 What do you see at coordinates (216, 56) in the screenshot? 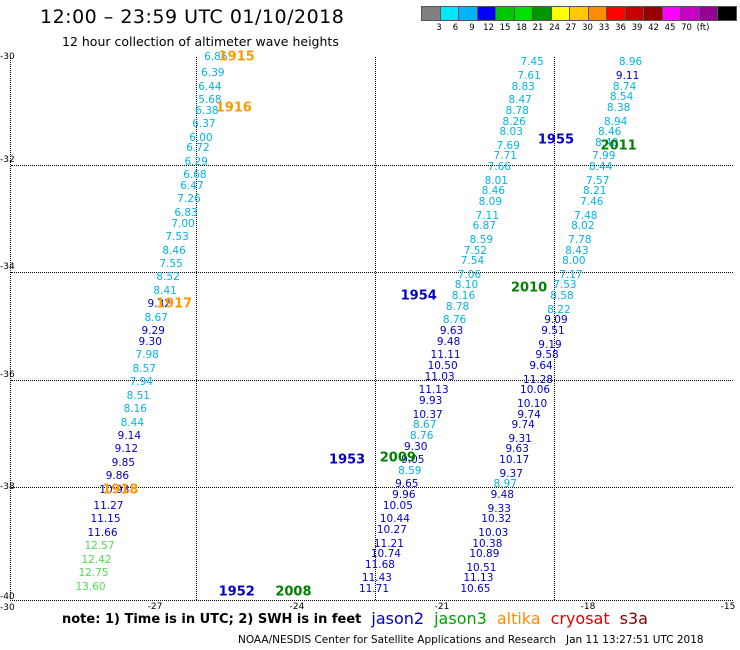
I see `wave-height-value: 6.86` at bounding box center [216, 56].